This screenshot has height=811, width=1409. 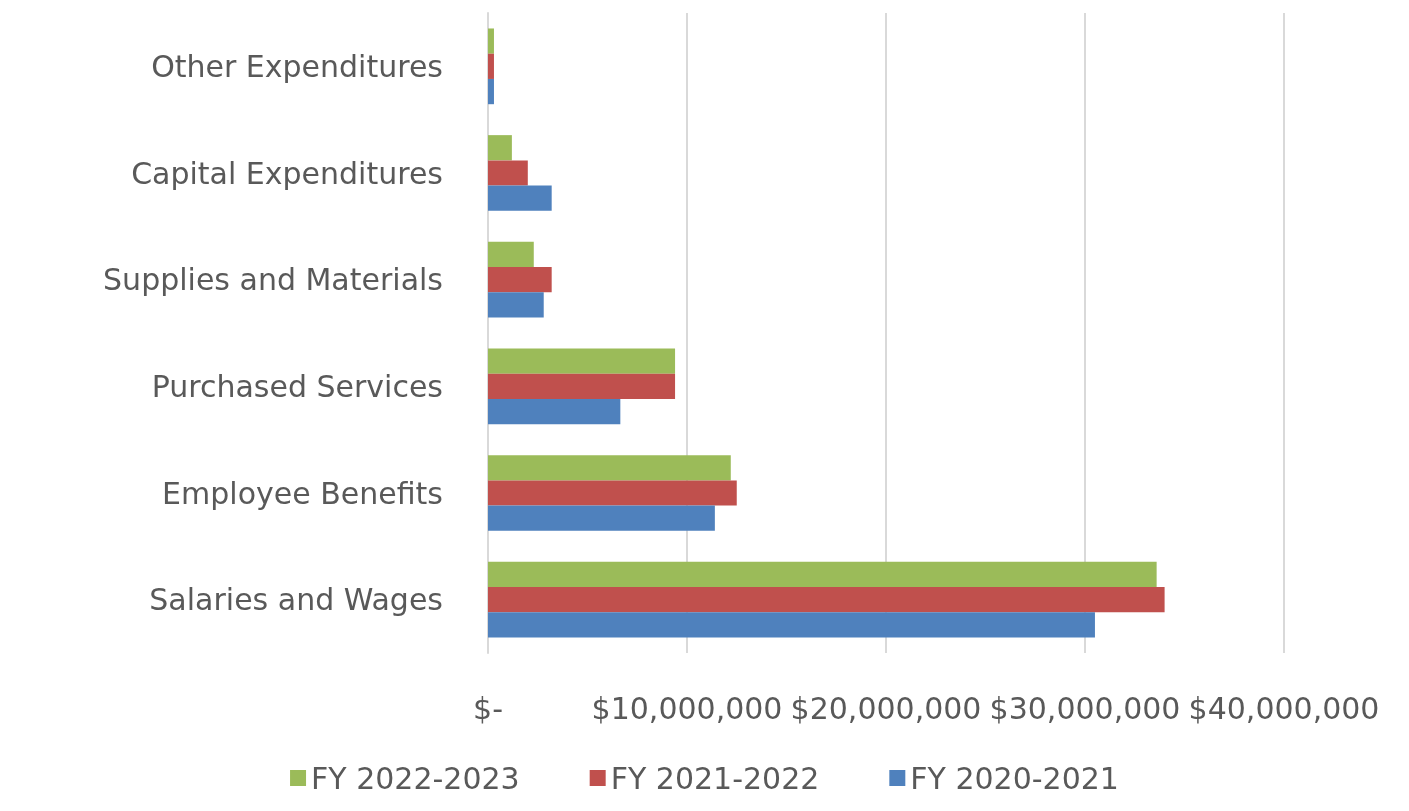 I want to click on legend-label: FY 2020-2021, so click(x=1014, y=778).